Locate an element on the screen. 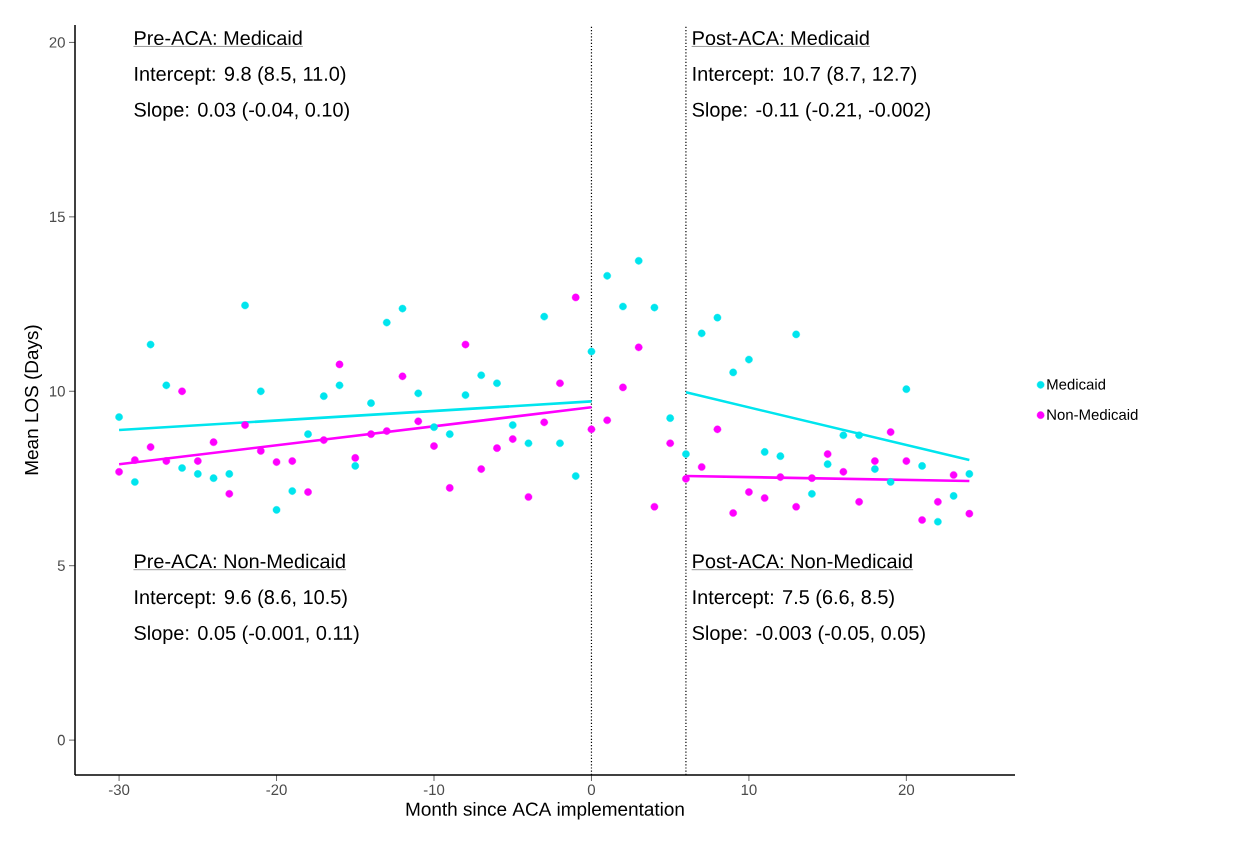  legend-label: Non-Medicaid is located at coordinates (1092, 414).